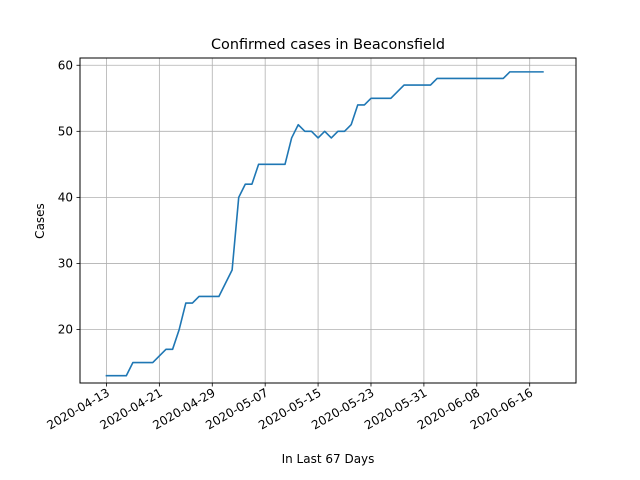  What do you see at coordinates (65, 131) in the screenshot?
I see `y-tick-label: 50` at bounding box center [65, 131].